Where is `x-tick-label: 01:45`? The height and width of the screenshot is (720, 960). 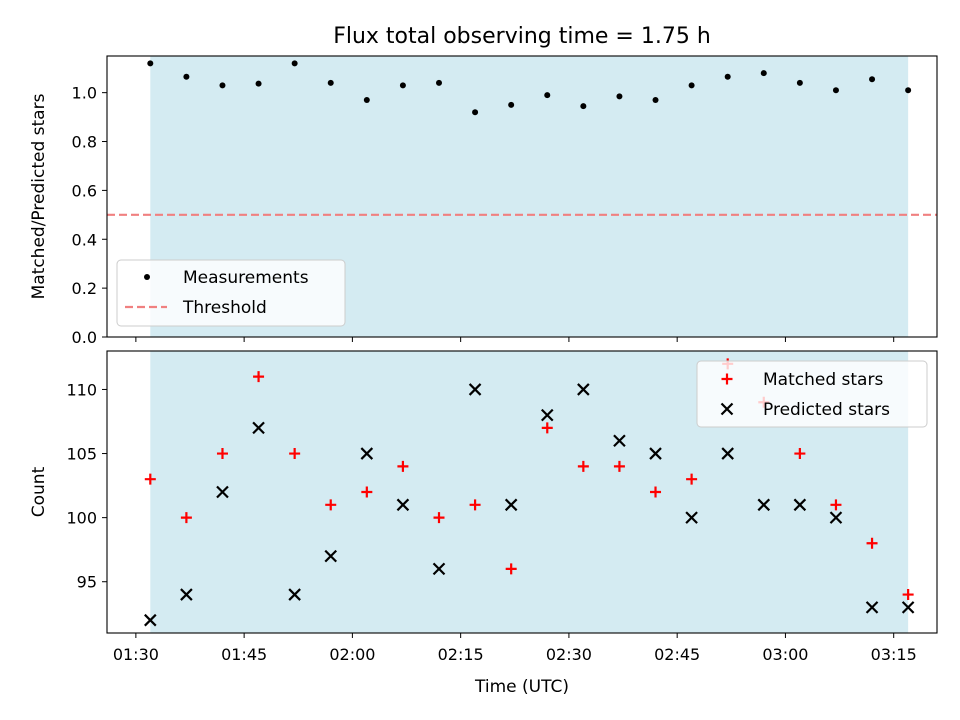 x-tick-label: 01:45 is located at coordinates (244, 654).